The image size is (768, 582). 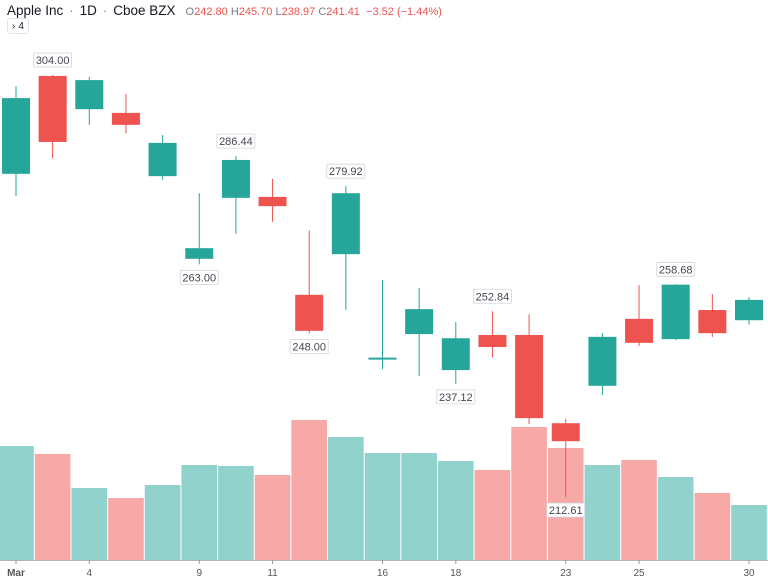 I want to click on price-label-text: 237.12, so click(x=456, y=398).